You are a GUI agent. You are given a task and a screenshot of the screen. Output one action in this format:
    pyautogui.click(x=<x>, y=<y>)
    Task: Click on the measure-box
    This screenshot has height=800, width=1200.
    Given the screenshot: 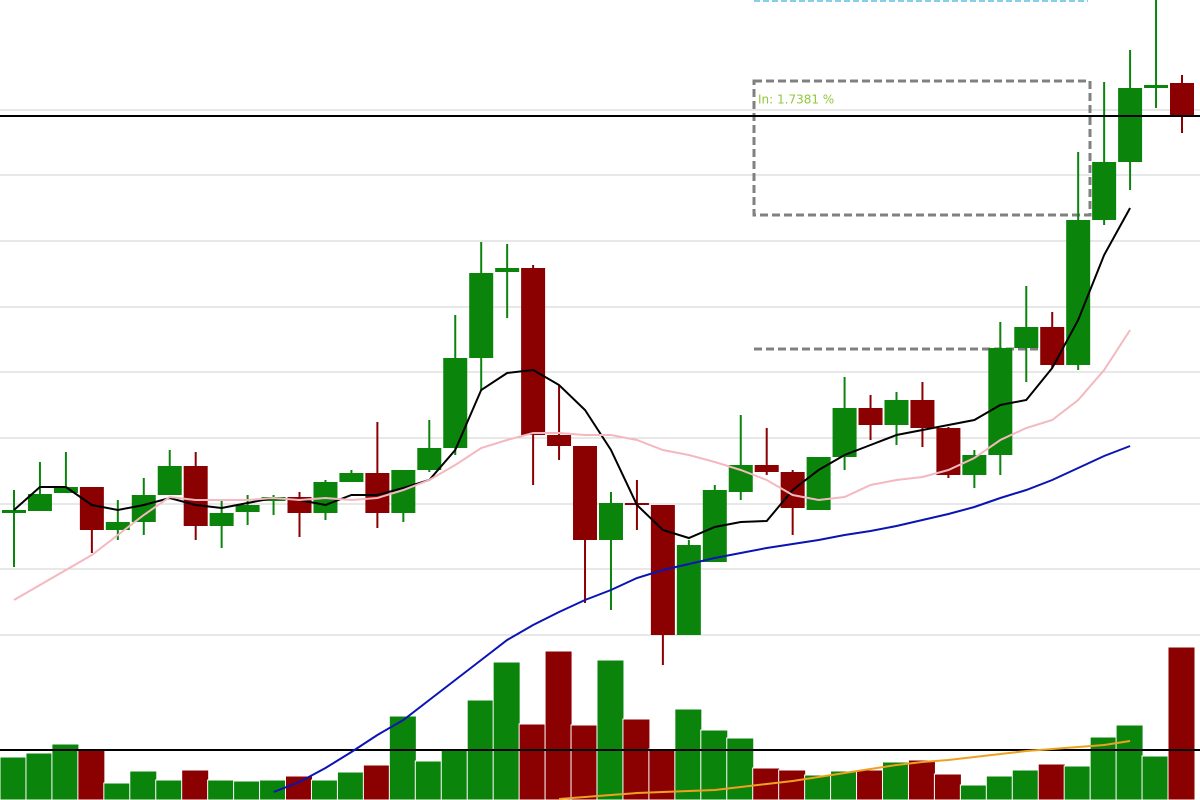 What is the action you would take?
    pyautogui.click(x=922, y=148)
    